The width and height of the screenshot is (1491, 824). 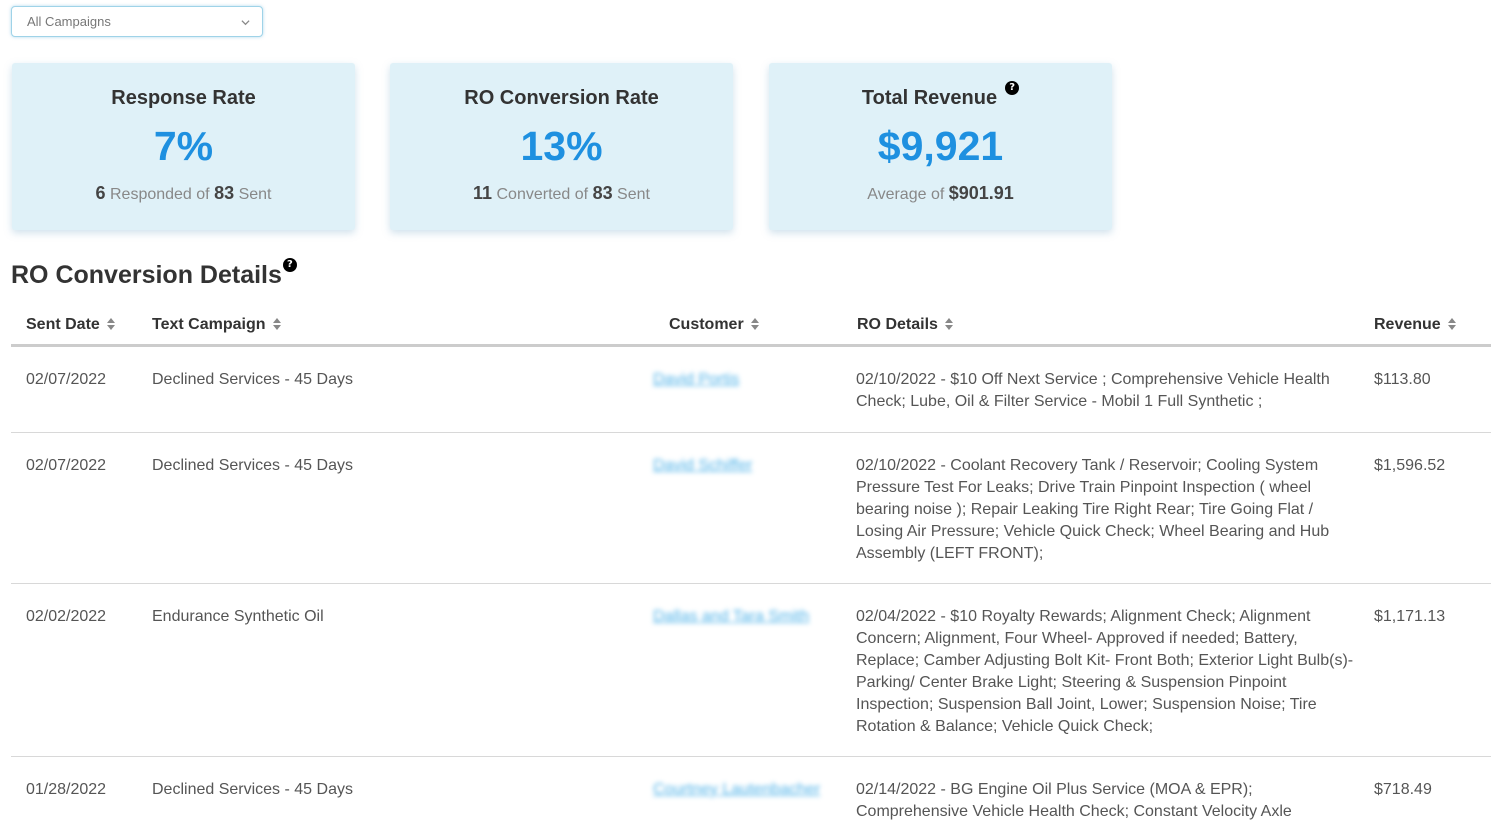 What do you see at coordinates (1410, 616) in the screenshot?
I see `cell-revenue: $1,171.13` at bounding box center [1410, 616].